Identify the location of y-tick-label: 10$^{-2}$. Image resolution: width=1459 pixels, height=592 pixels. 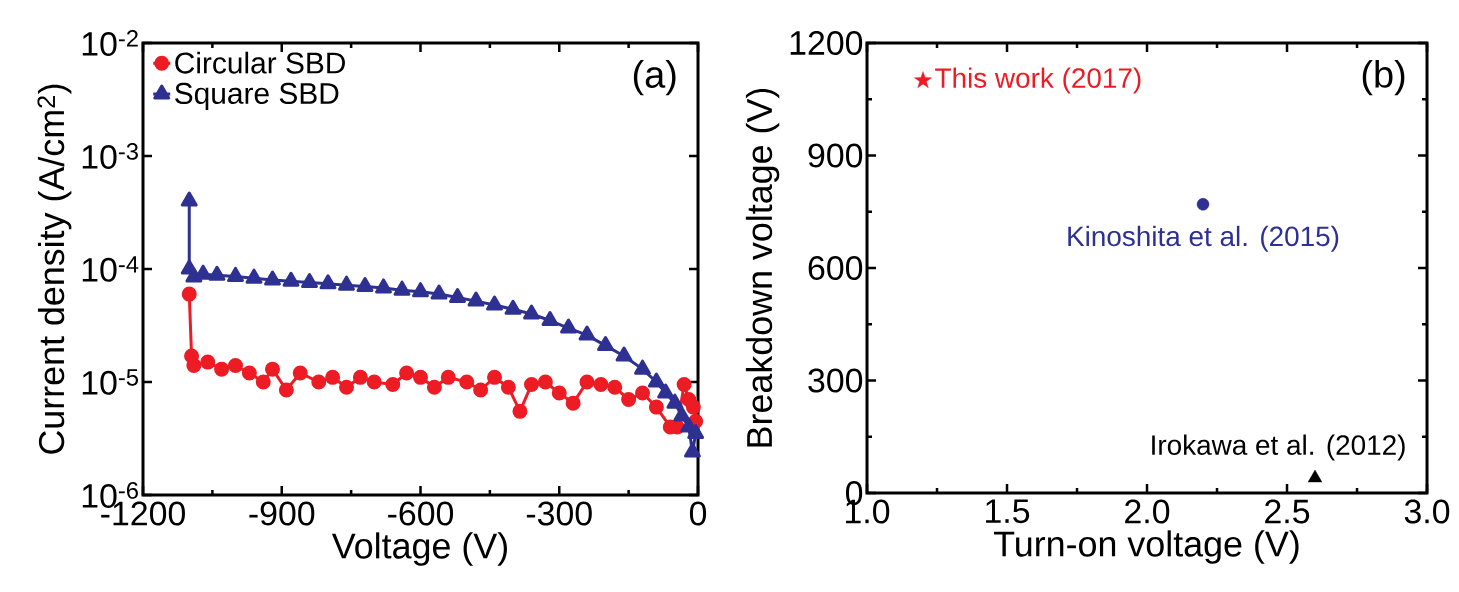
(110, 43).